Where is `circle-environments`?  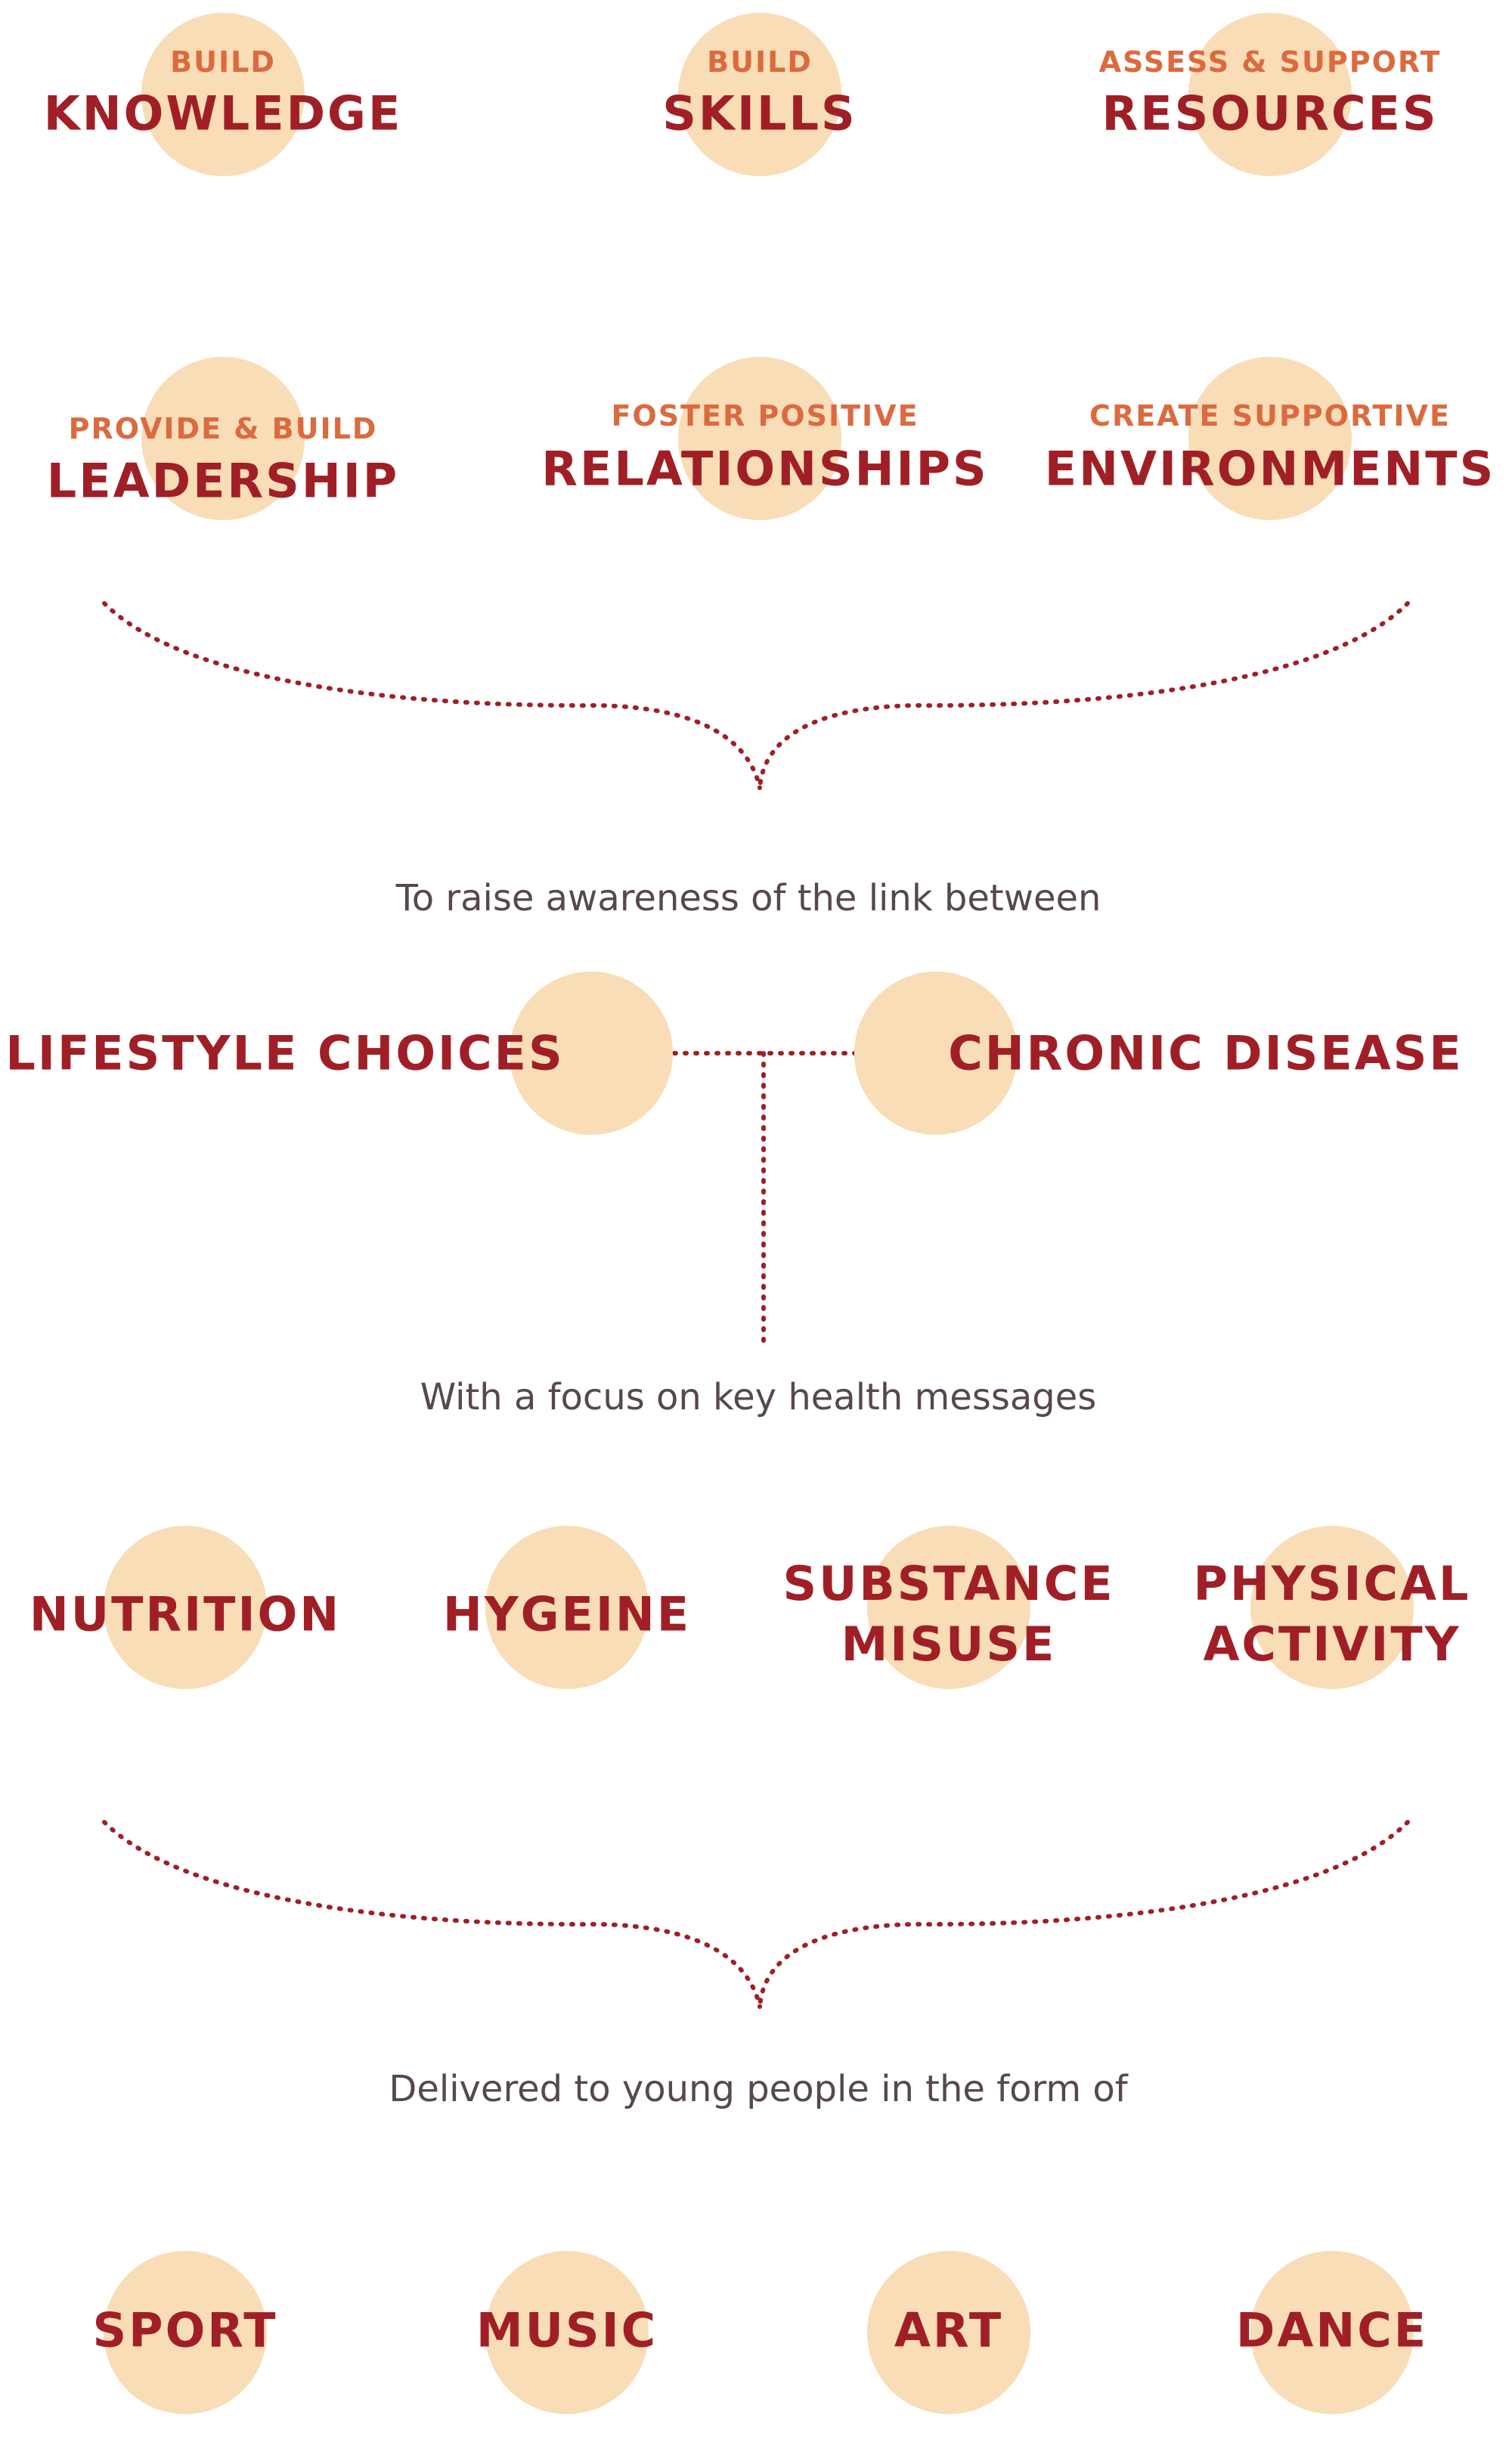 circle-environments is located at coordinates (1270, 438).